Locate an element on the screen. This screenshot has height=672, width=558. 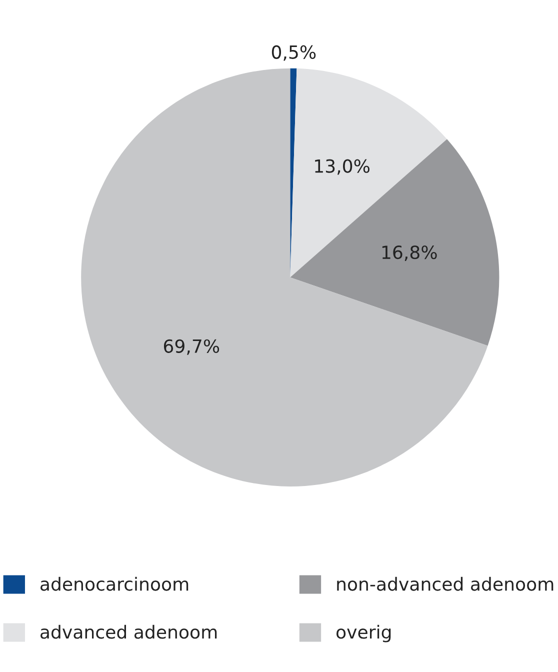
legend-label: overig is located at coordinates (363, 633).